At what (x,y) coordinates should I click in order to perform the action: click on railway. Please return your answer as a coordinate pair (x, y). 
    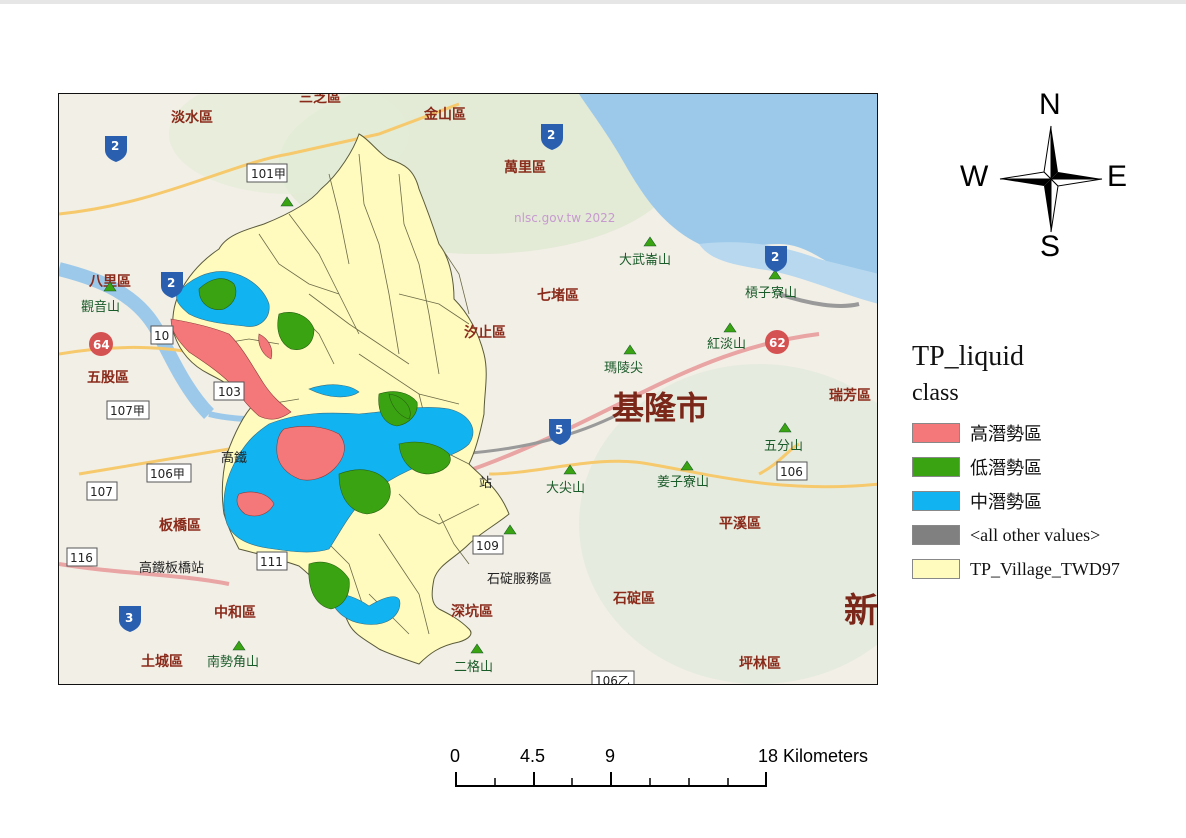
    Looking at the image, I should click on (819, 300).